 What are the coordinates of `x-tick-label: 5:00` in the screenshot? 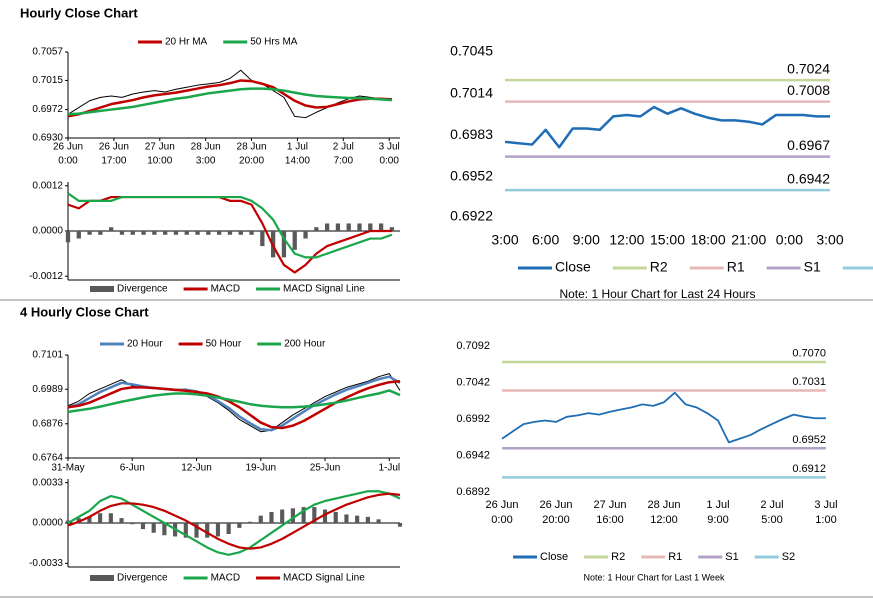 It's located at (771, 520).